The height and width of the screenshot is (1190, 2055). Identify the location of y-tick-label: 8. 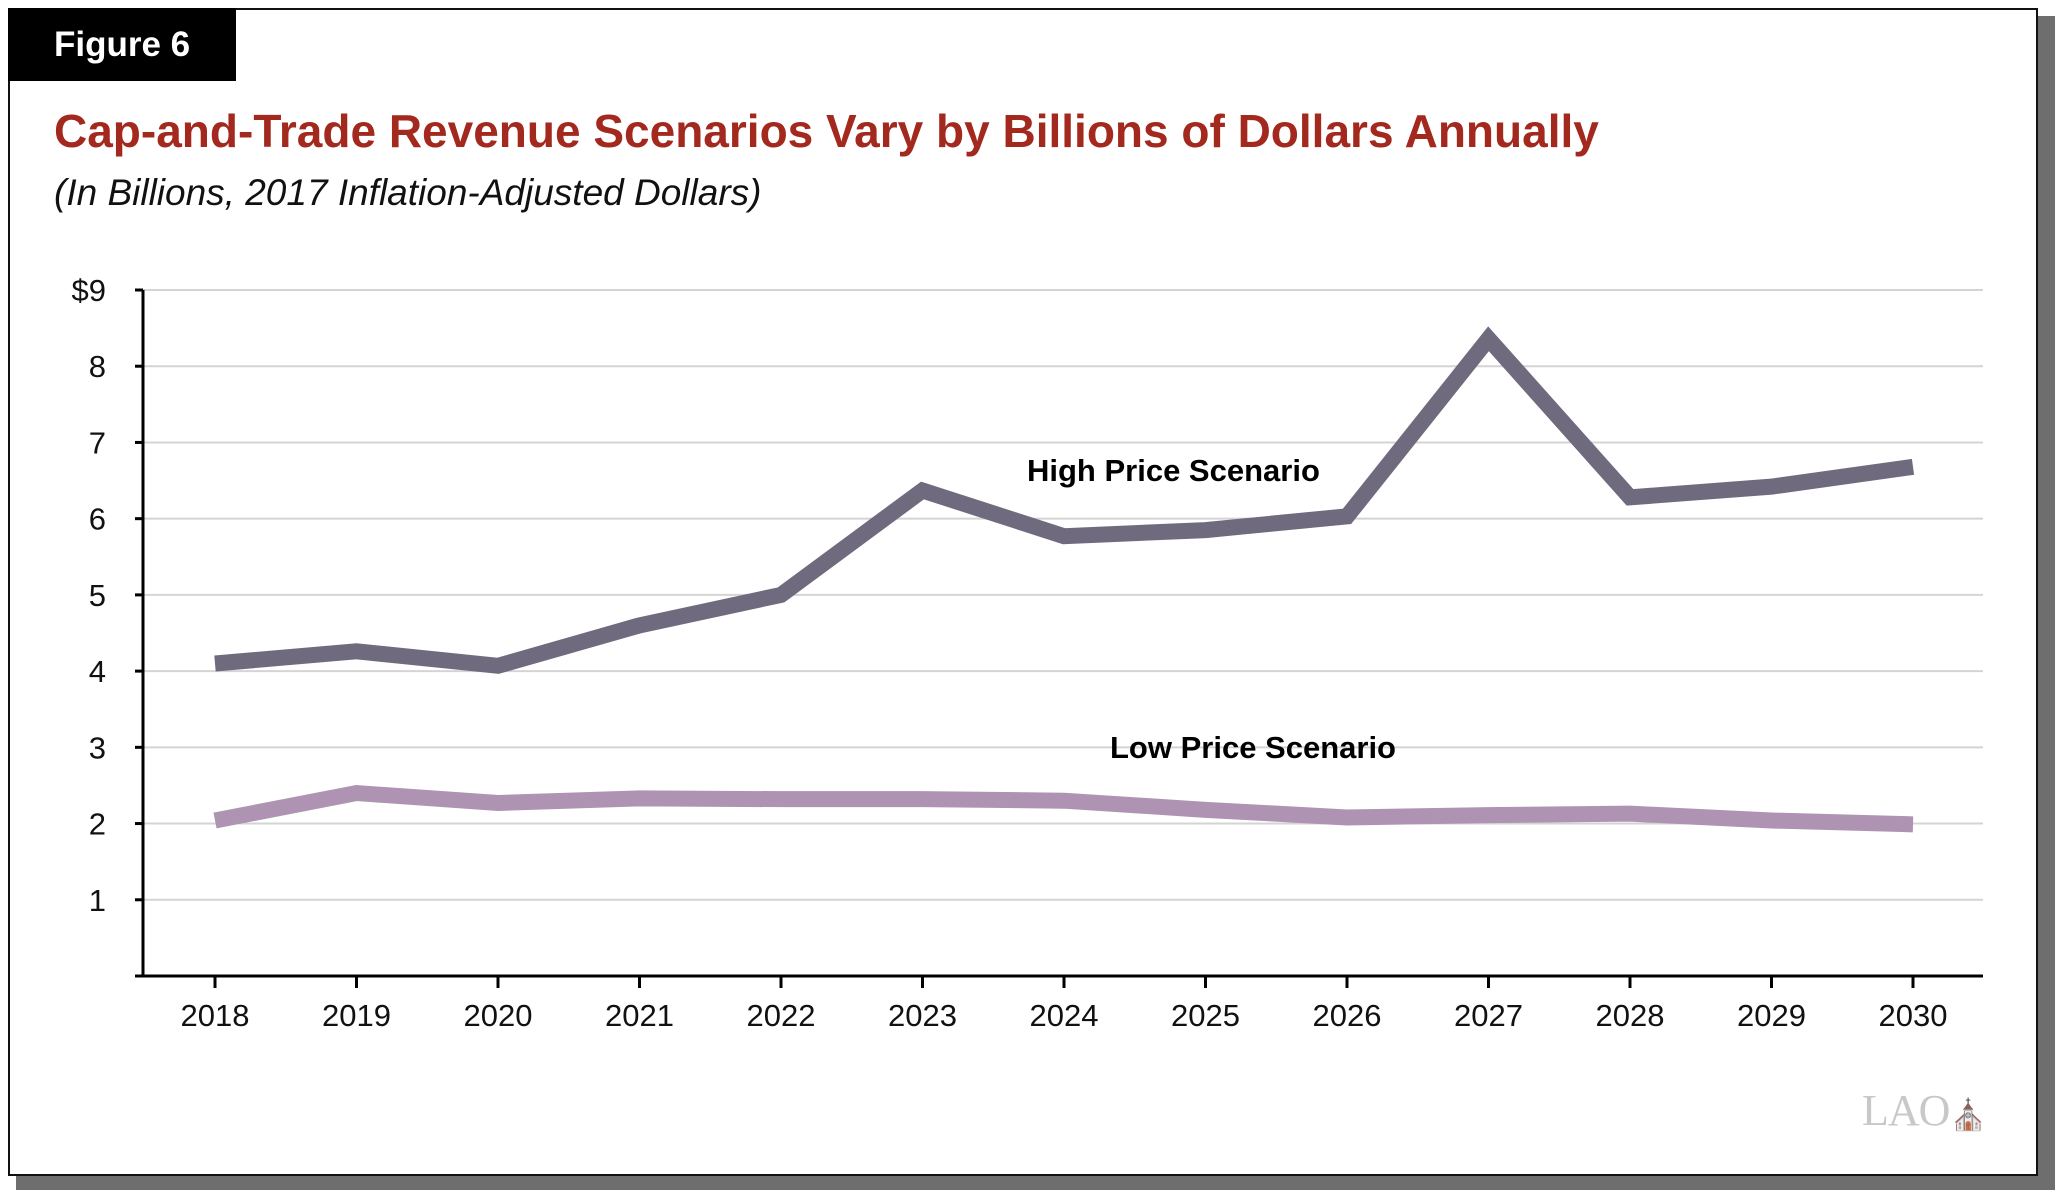
(97, 366).